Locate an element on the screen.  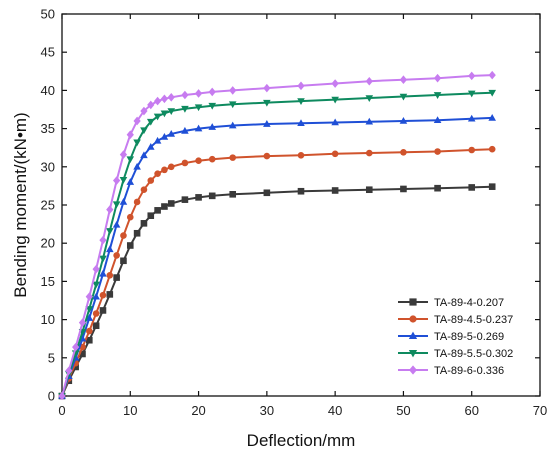
x-axis-title: Deflection/mm is located at coordinates (301, 440).